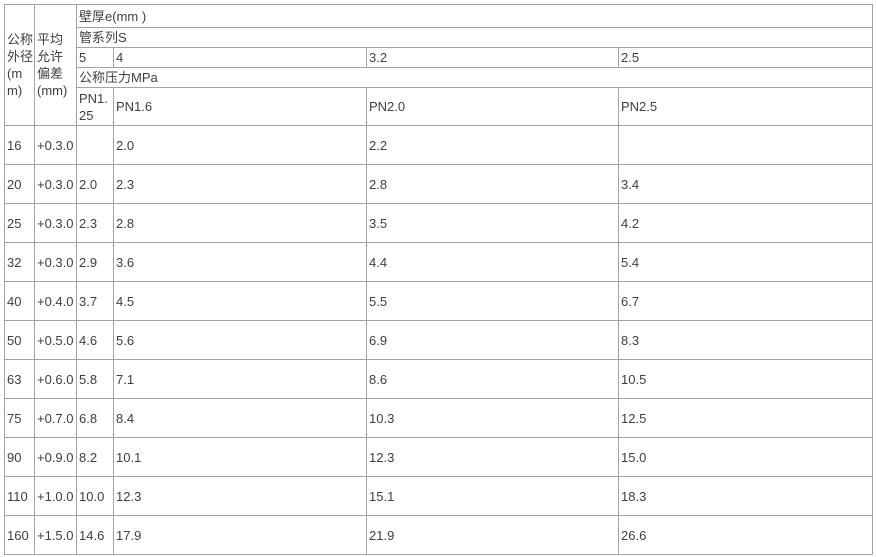  Describe the element at coordinates (95, 57) in the screenshot. I see `series-value: 5` at that location.